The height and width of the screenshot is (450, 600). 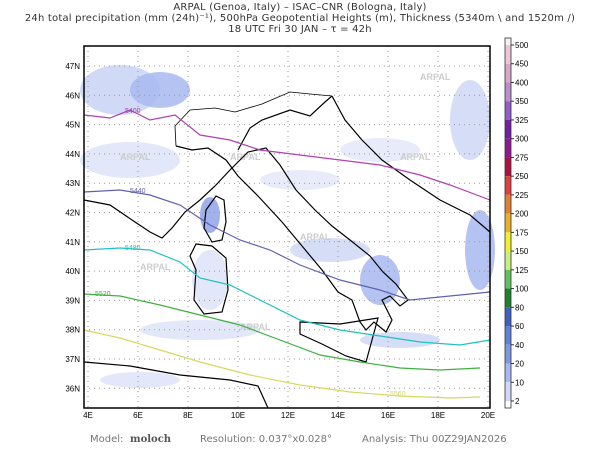 I want to click on resolution-text: Resolution: 0.037°x0.028°, so click(x=266, y=439).